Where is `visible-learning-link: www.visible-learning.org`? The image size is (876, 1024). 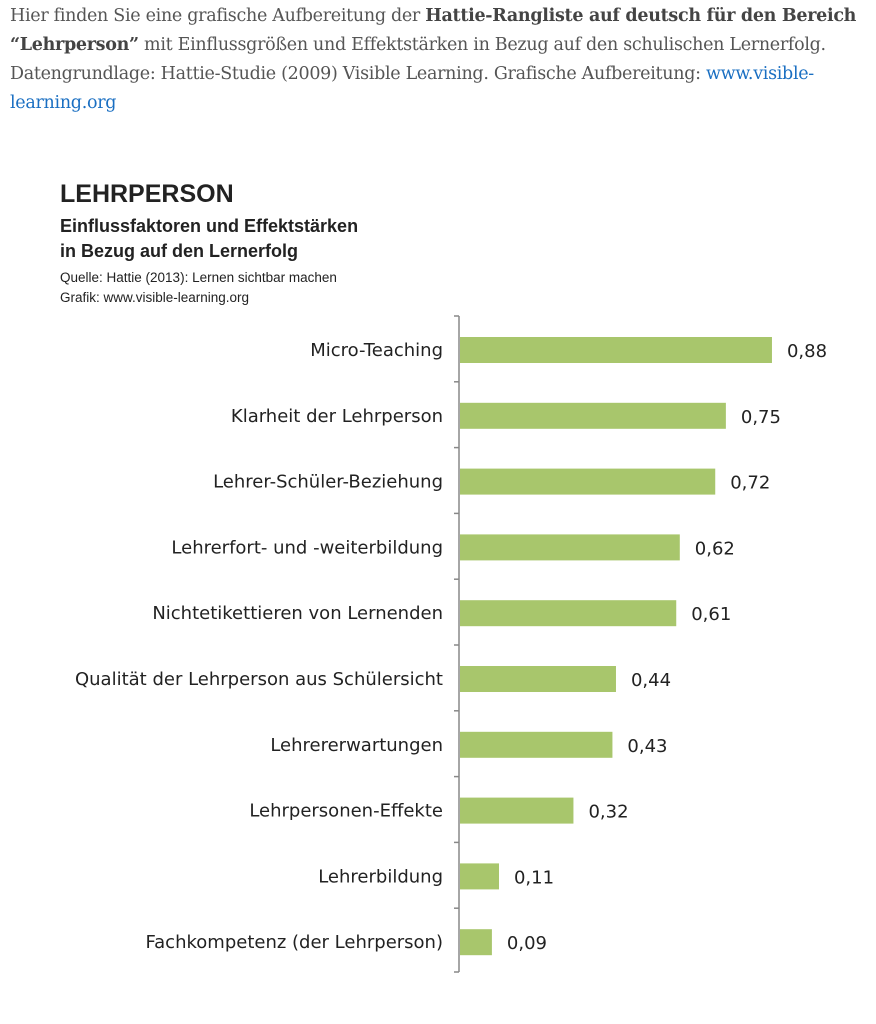
visible-learning-link: www.visible-learning.org is located at coordinates (412, 88).